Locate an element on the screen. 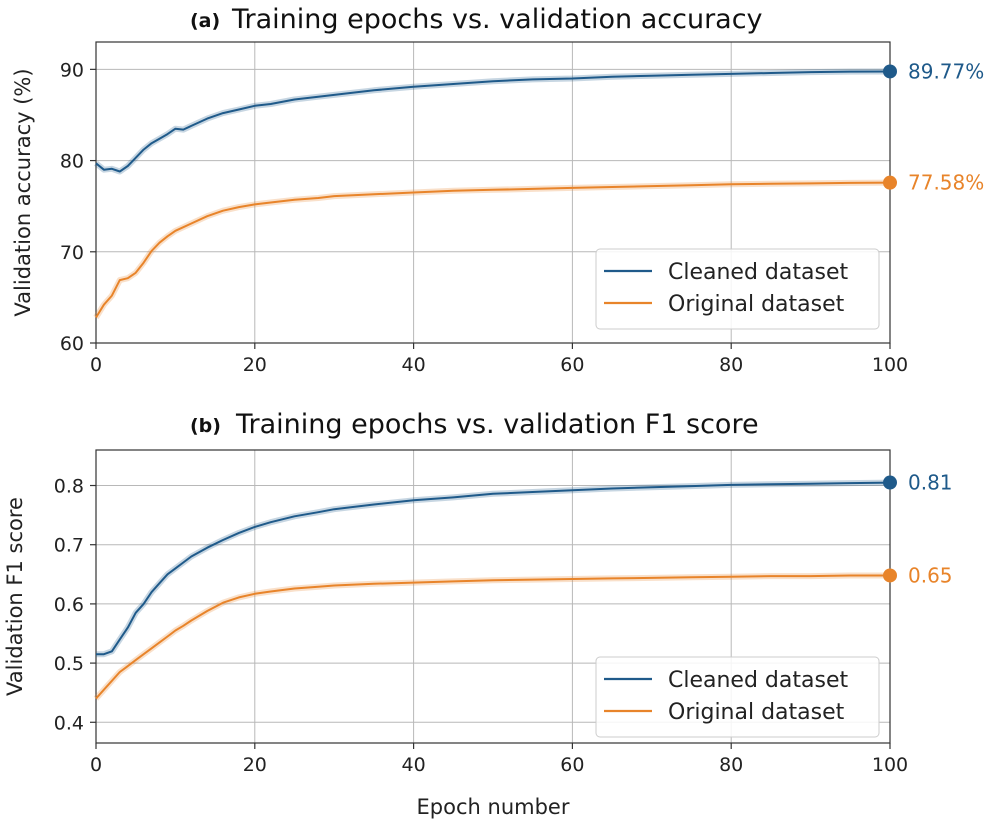 The width and height of the screenshot is (1000, 824). series-line-cleaned is located at coordinates (493, 121).